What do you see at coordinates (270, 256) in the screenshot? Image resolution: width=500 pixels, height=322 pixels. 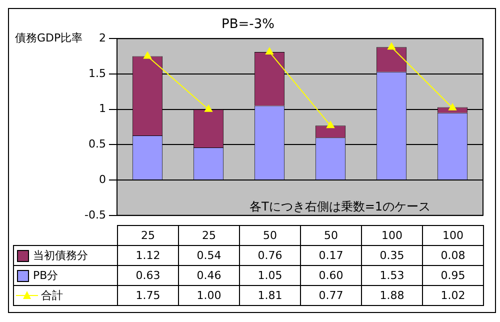 I see `data-label: 0.76` at bounding box center [270, 256].